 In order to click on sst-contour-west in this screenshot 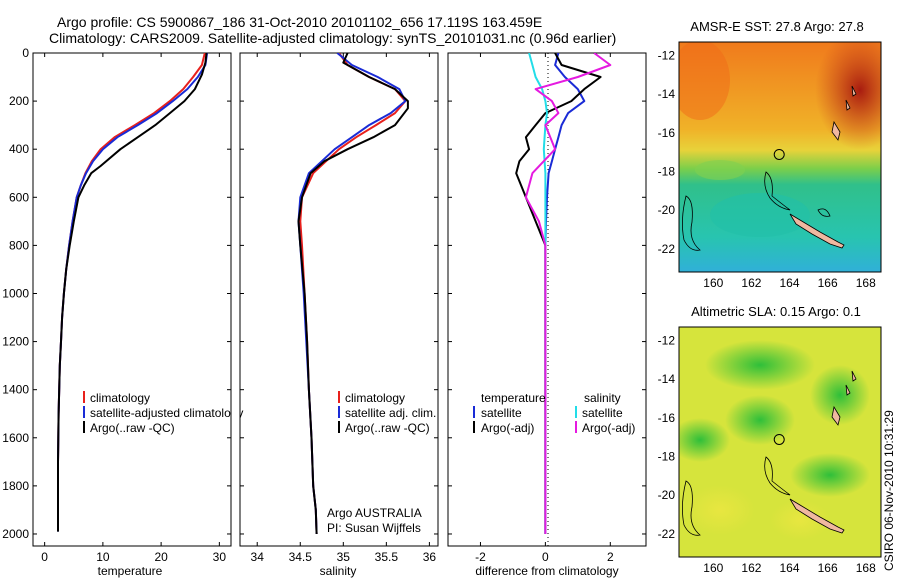, I will do `click(691, 223)`.